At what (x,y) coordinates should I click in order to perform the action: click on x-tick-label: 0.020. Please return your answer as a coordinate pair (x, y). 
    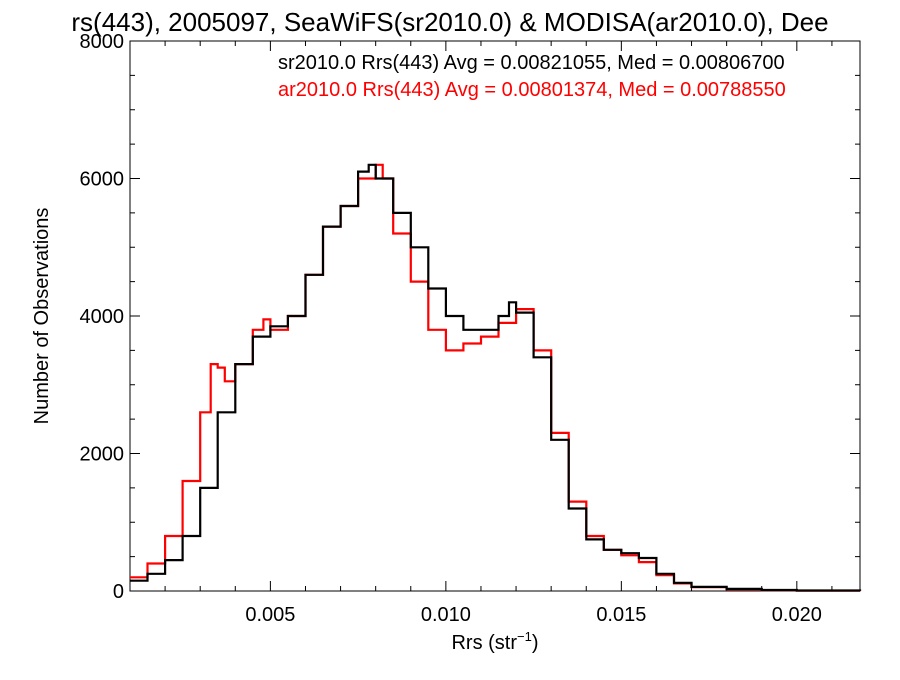
    Looking at the image, I should click on (797, 615).